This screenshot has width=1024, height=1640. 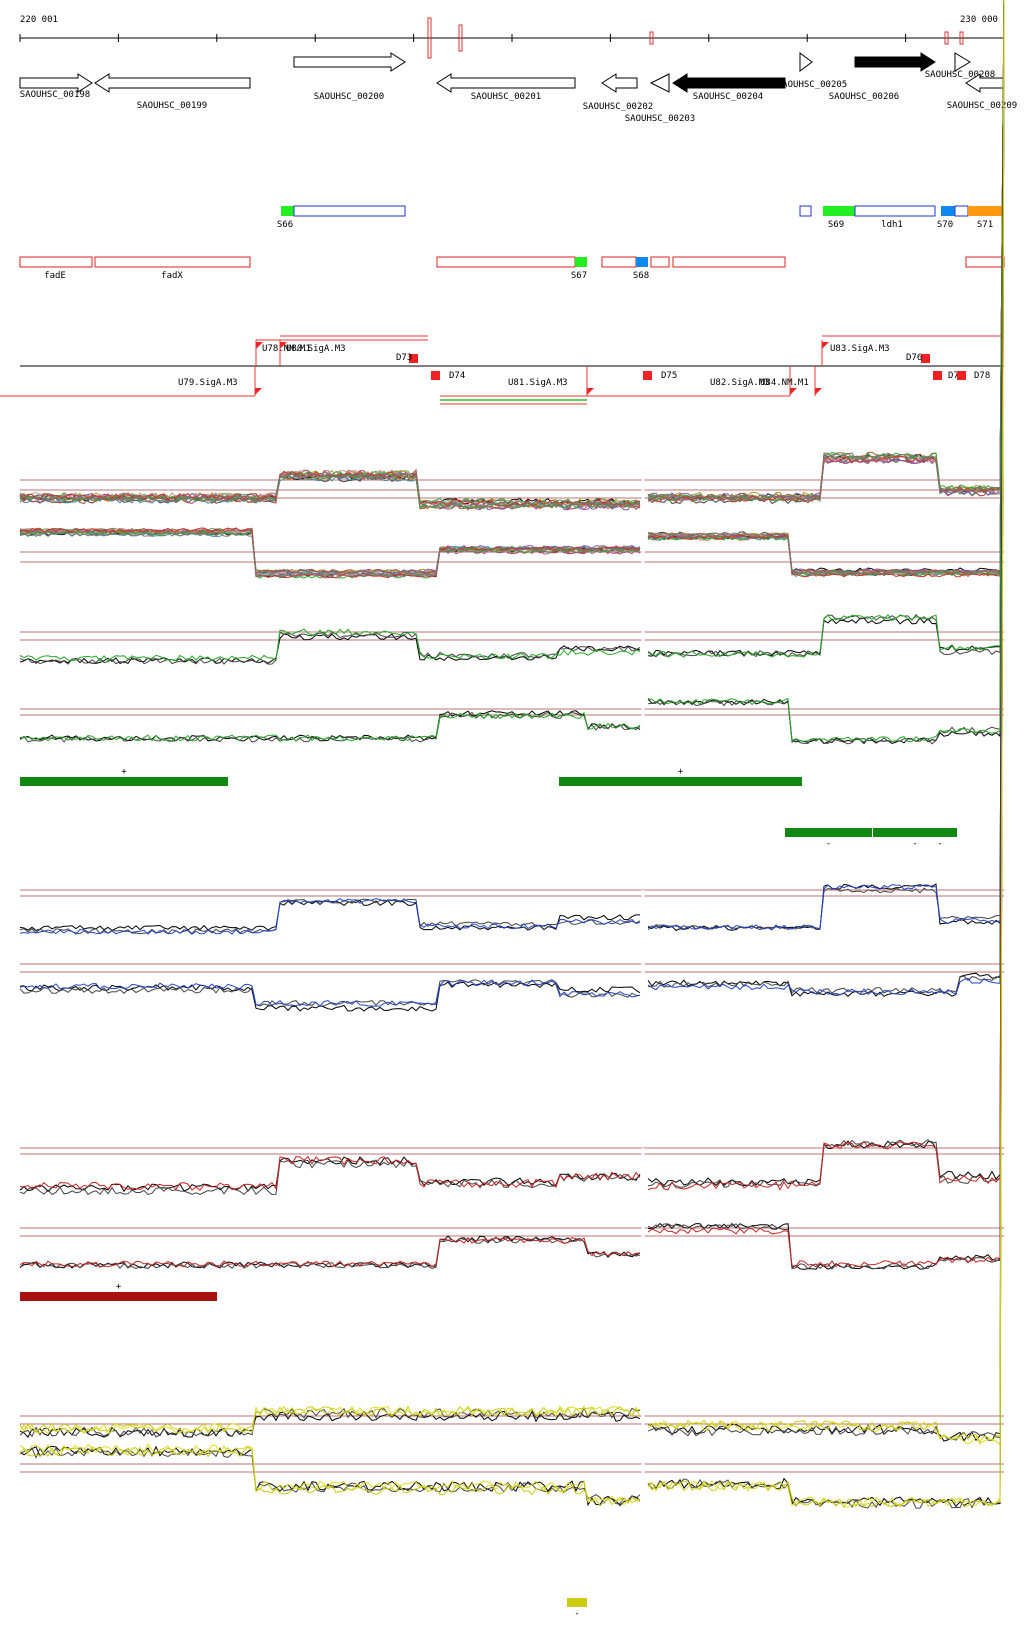 What do you see at coordinates (316, 349) in the screenshot?
I see `upshift-label: U80.SigA.M3` at bounding box center [316, 349].